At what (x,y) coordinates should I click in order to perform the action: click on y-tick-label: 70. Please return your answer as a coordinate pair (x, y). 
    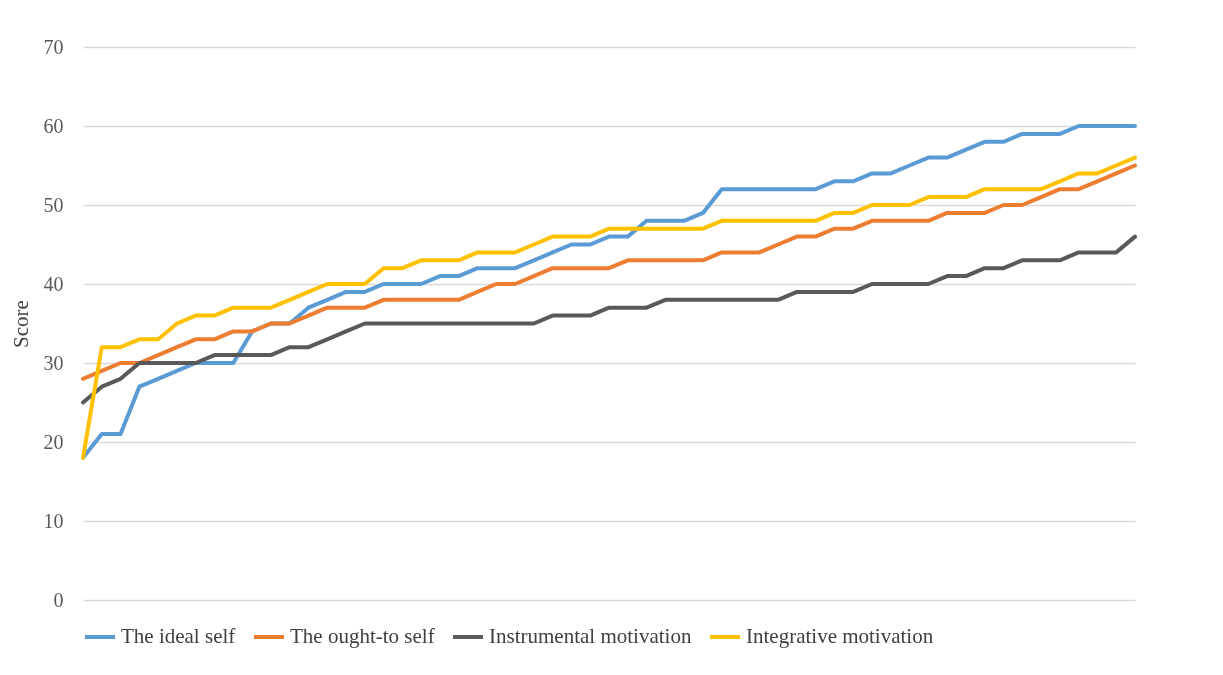
    Looking at the image, I should click on (53, 46).